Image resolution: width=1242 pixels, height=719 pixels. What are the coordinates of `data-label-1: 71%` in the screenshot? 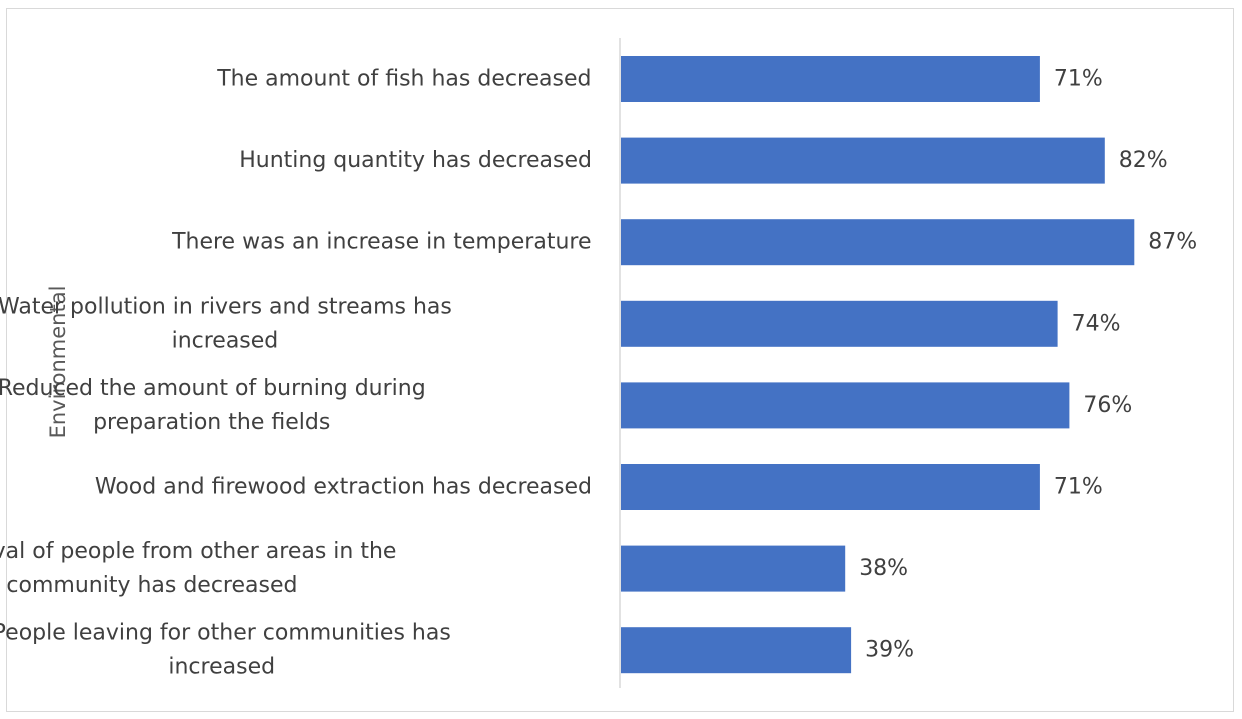 It's located at (1078, 79).